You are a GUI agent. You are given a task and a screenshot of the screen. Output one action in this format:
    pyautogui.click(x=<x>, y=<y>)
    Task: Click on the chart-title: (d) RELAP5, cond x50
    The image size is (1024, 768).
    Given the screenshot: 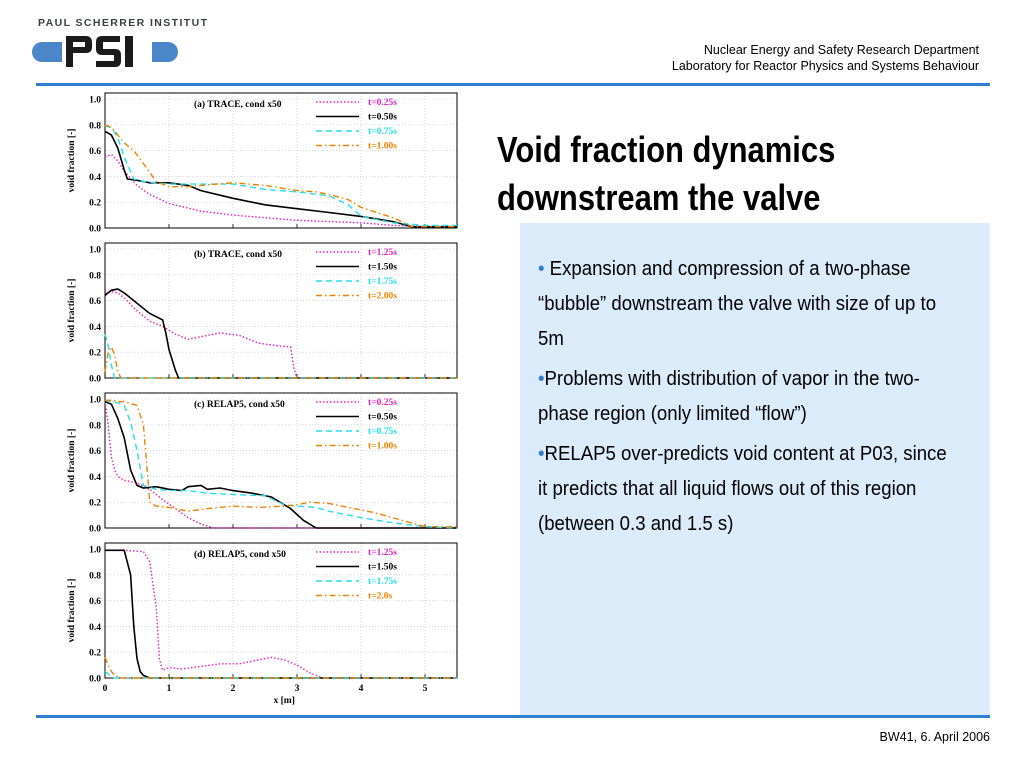 What is the action you would take?
    pyautogui.click(x=240, y=554)
    